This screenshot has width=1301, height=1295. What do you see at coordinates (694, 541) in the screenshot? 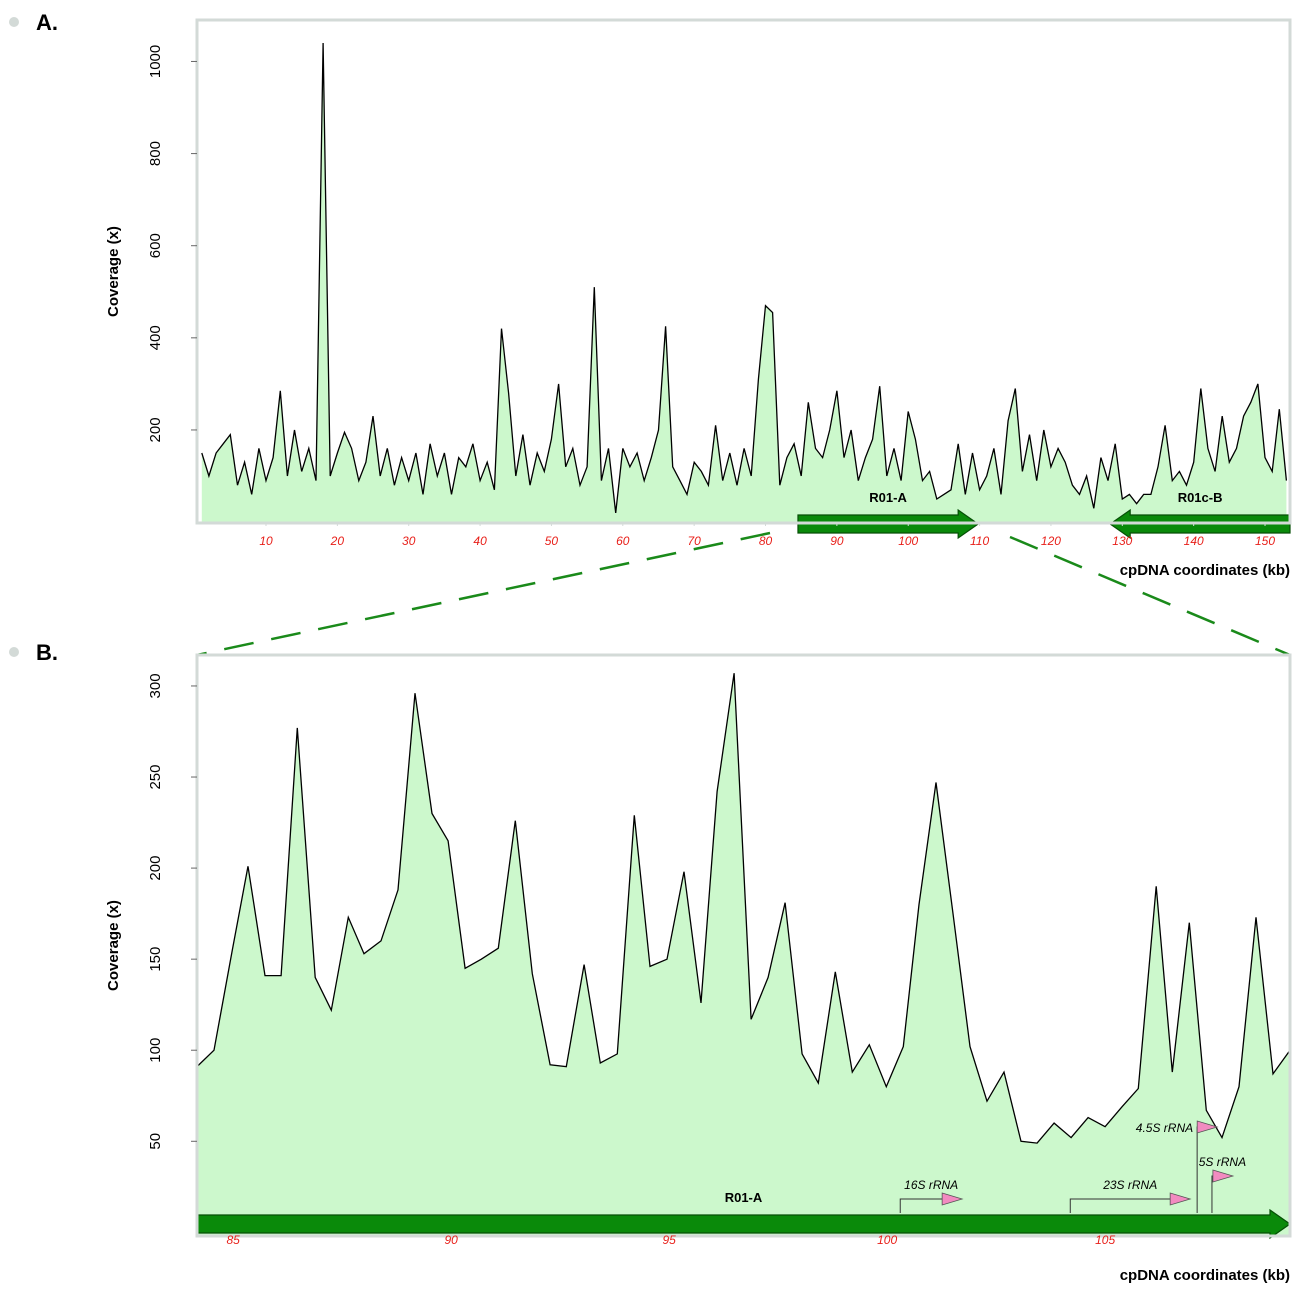
I see `x-tick-label: 70` at bounding box center [694, 541].